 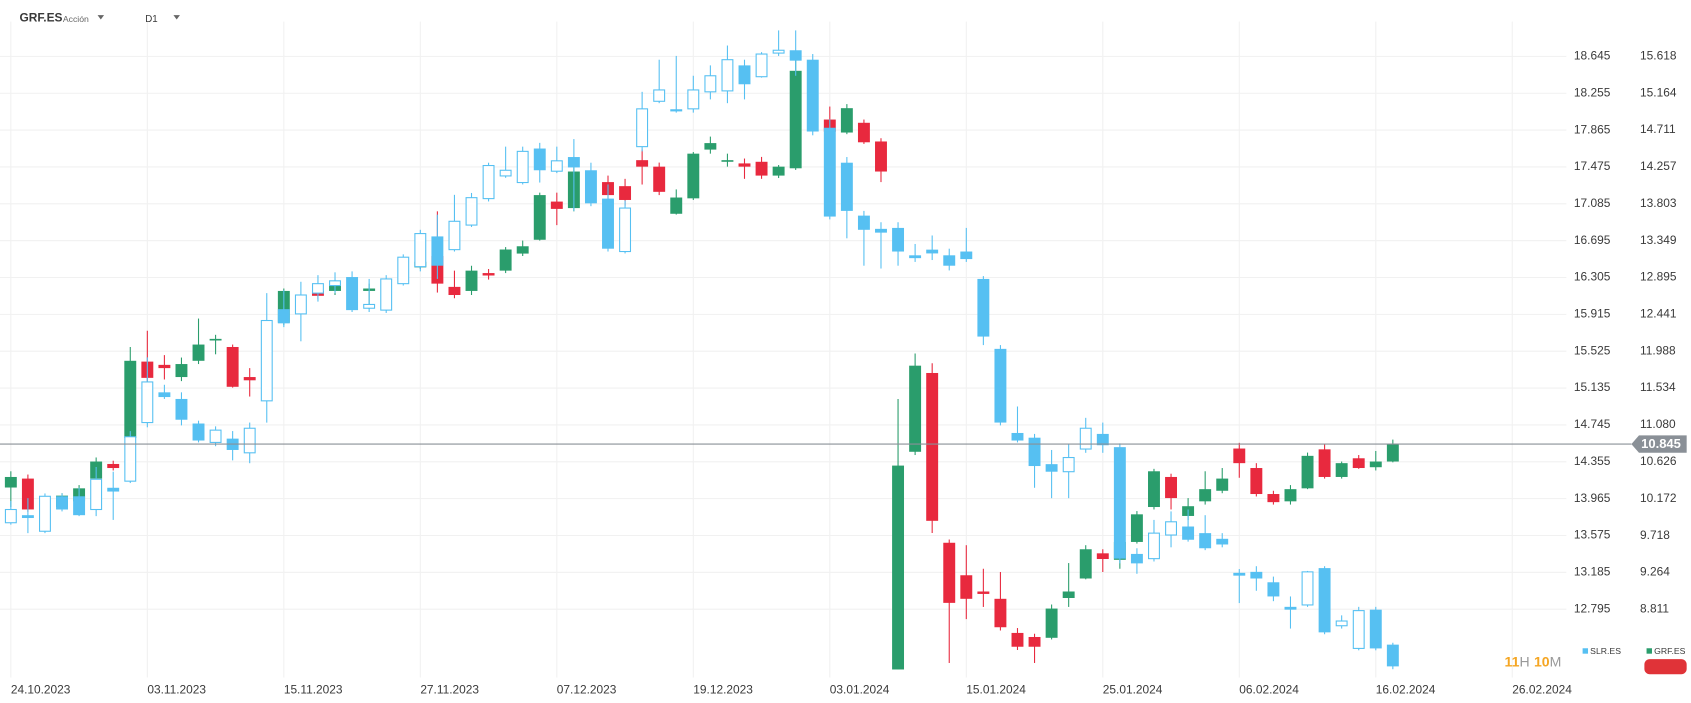 What do you see at coordinates (101, 17) in the screenshot?
I see `symbol-dropdown` at bounding box center [101, 17].